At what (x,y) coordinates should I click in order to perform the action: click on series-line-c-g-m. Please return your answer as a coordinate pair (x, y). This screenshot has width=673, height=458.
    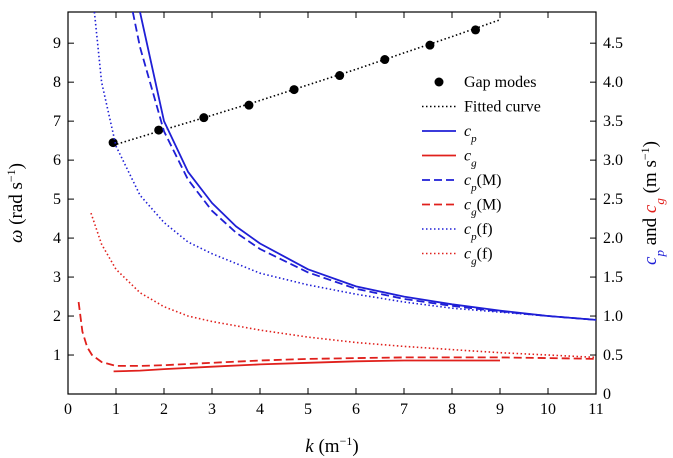
    Looking at the image, I should click on (336, 334).